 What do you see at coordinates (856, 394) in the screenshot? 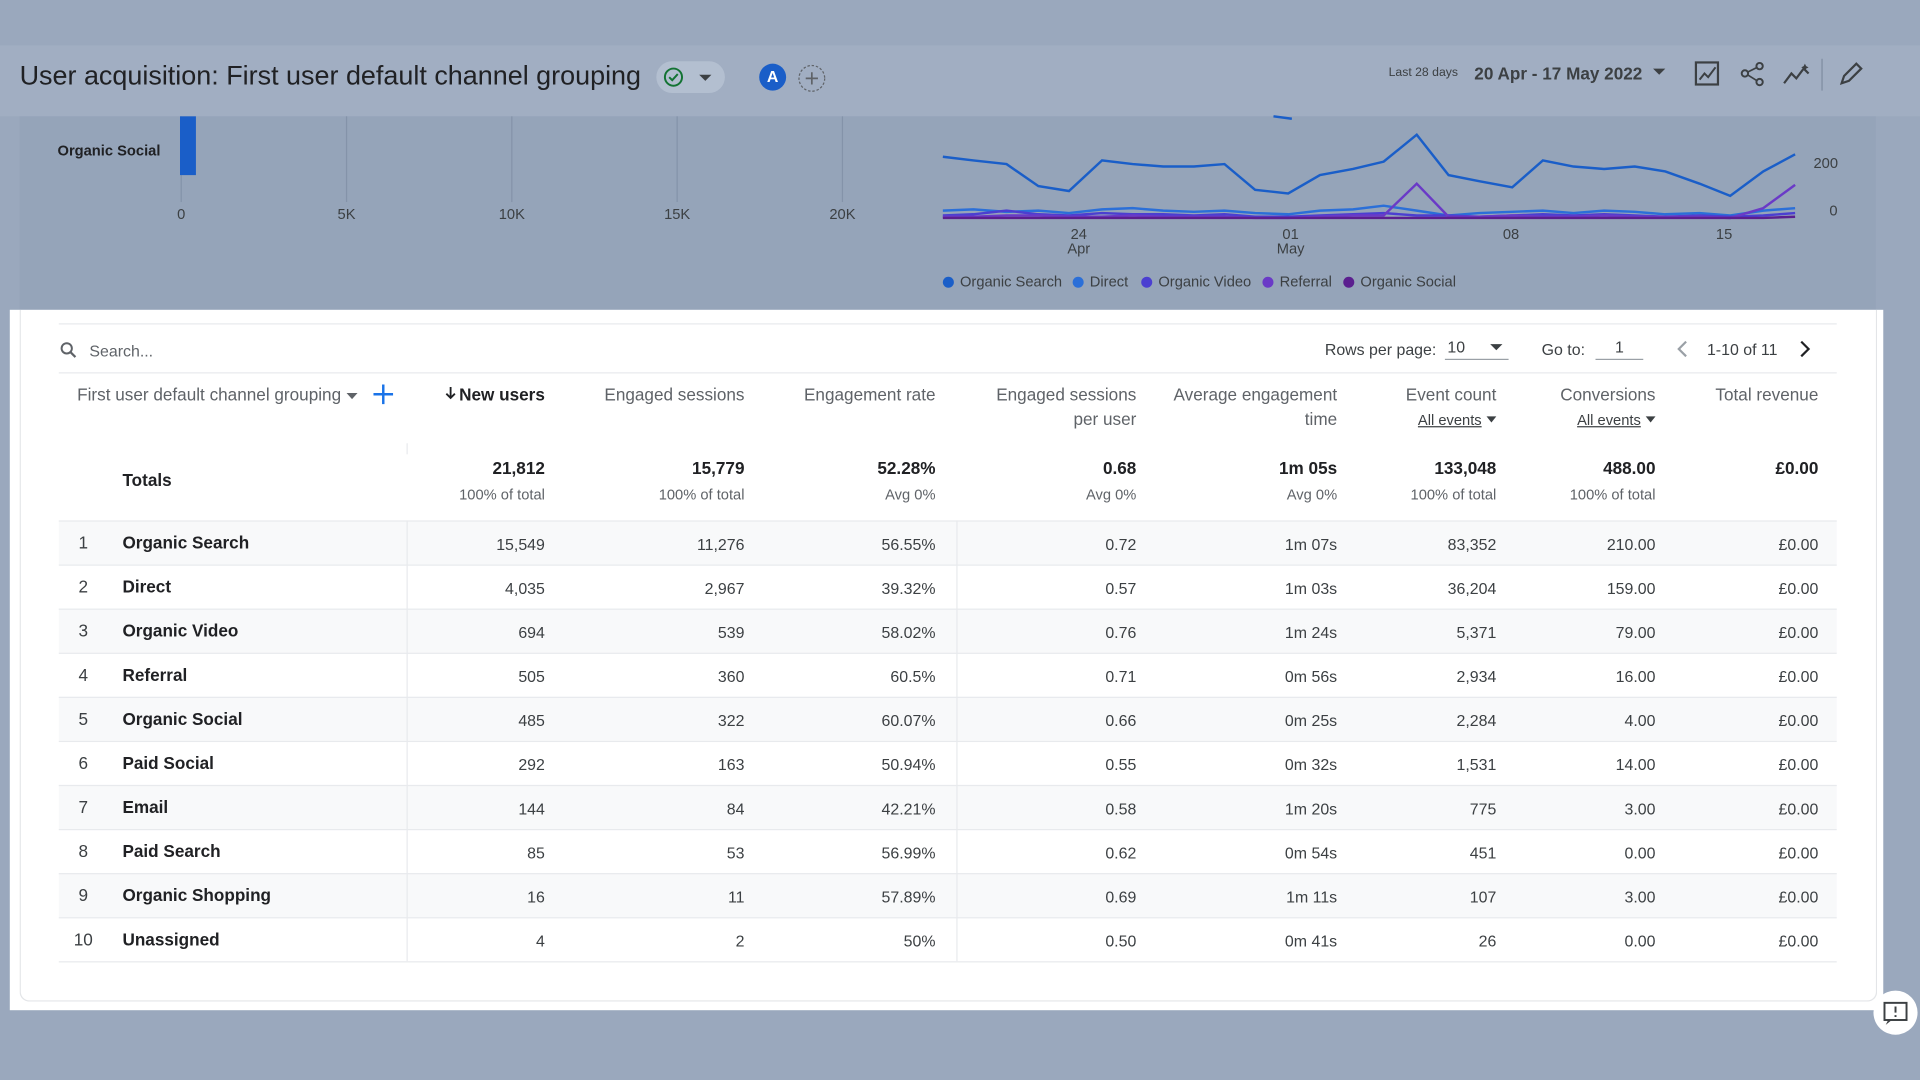
I see `column-header: Engagement rate` at bounding box center [856, 394].